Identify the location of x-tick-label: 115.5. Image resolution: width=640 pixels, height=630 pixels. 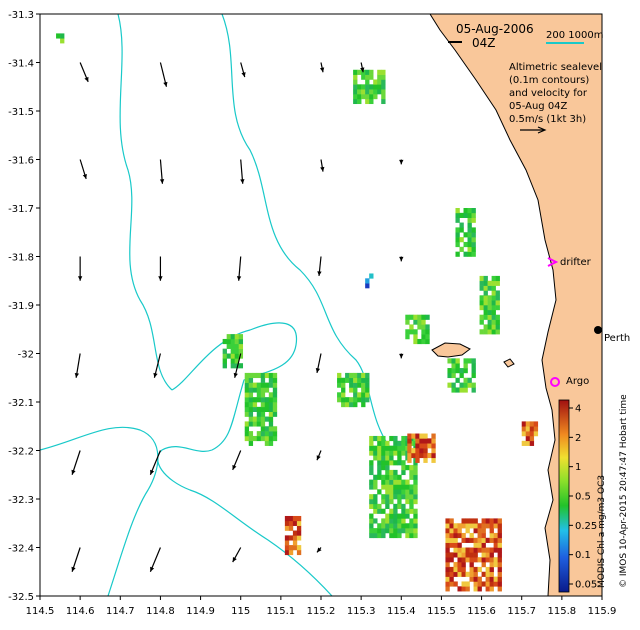
(441, 611).